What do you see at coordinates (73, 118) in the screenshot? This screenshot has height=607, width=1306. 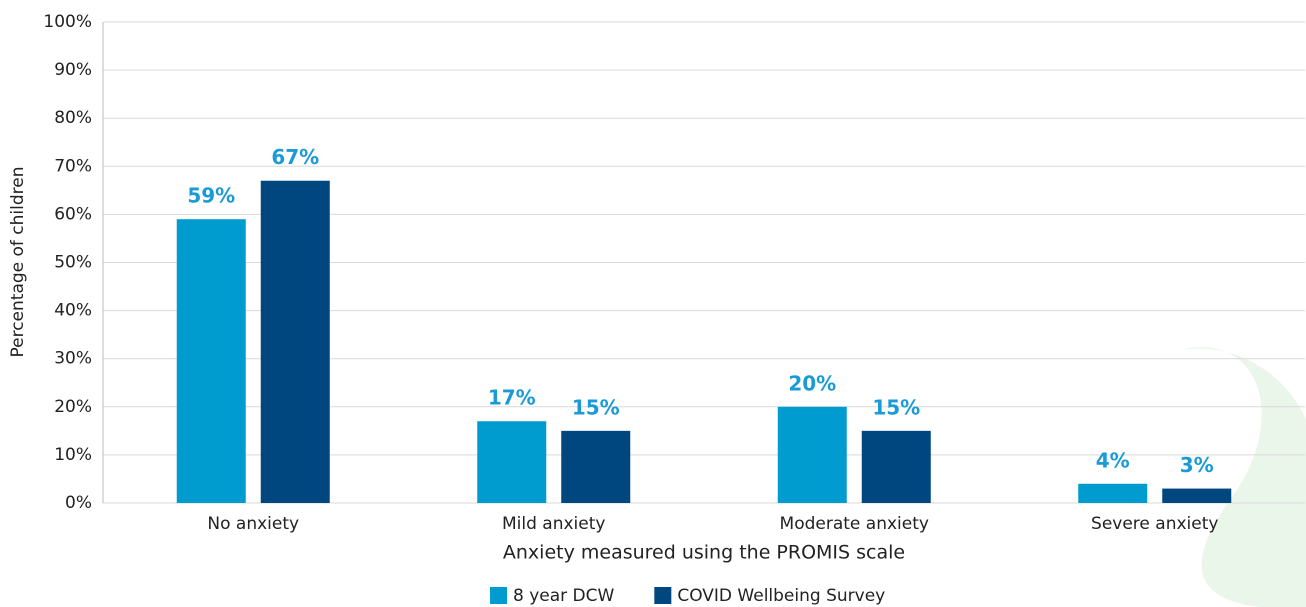 I see `y-tick-label: 80%` at bounding box center [73, 118].